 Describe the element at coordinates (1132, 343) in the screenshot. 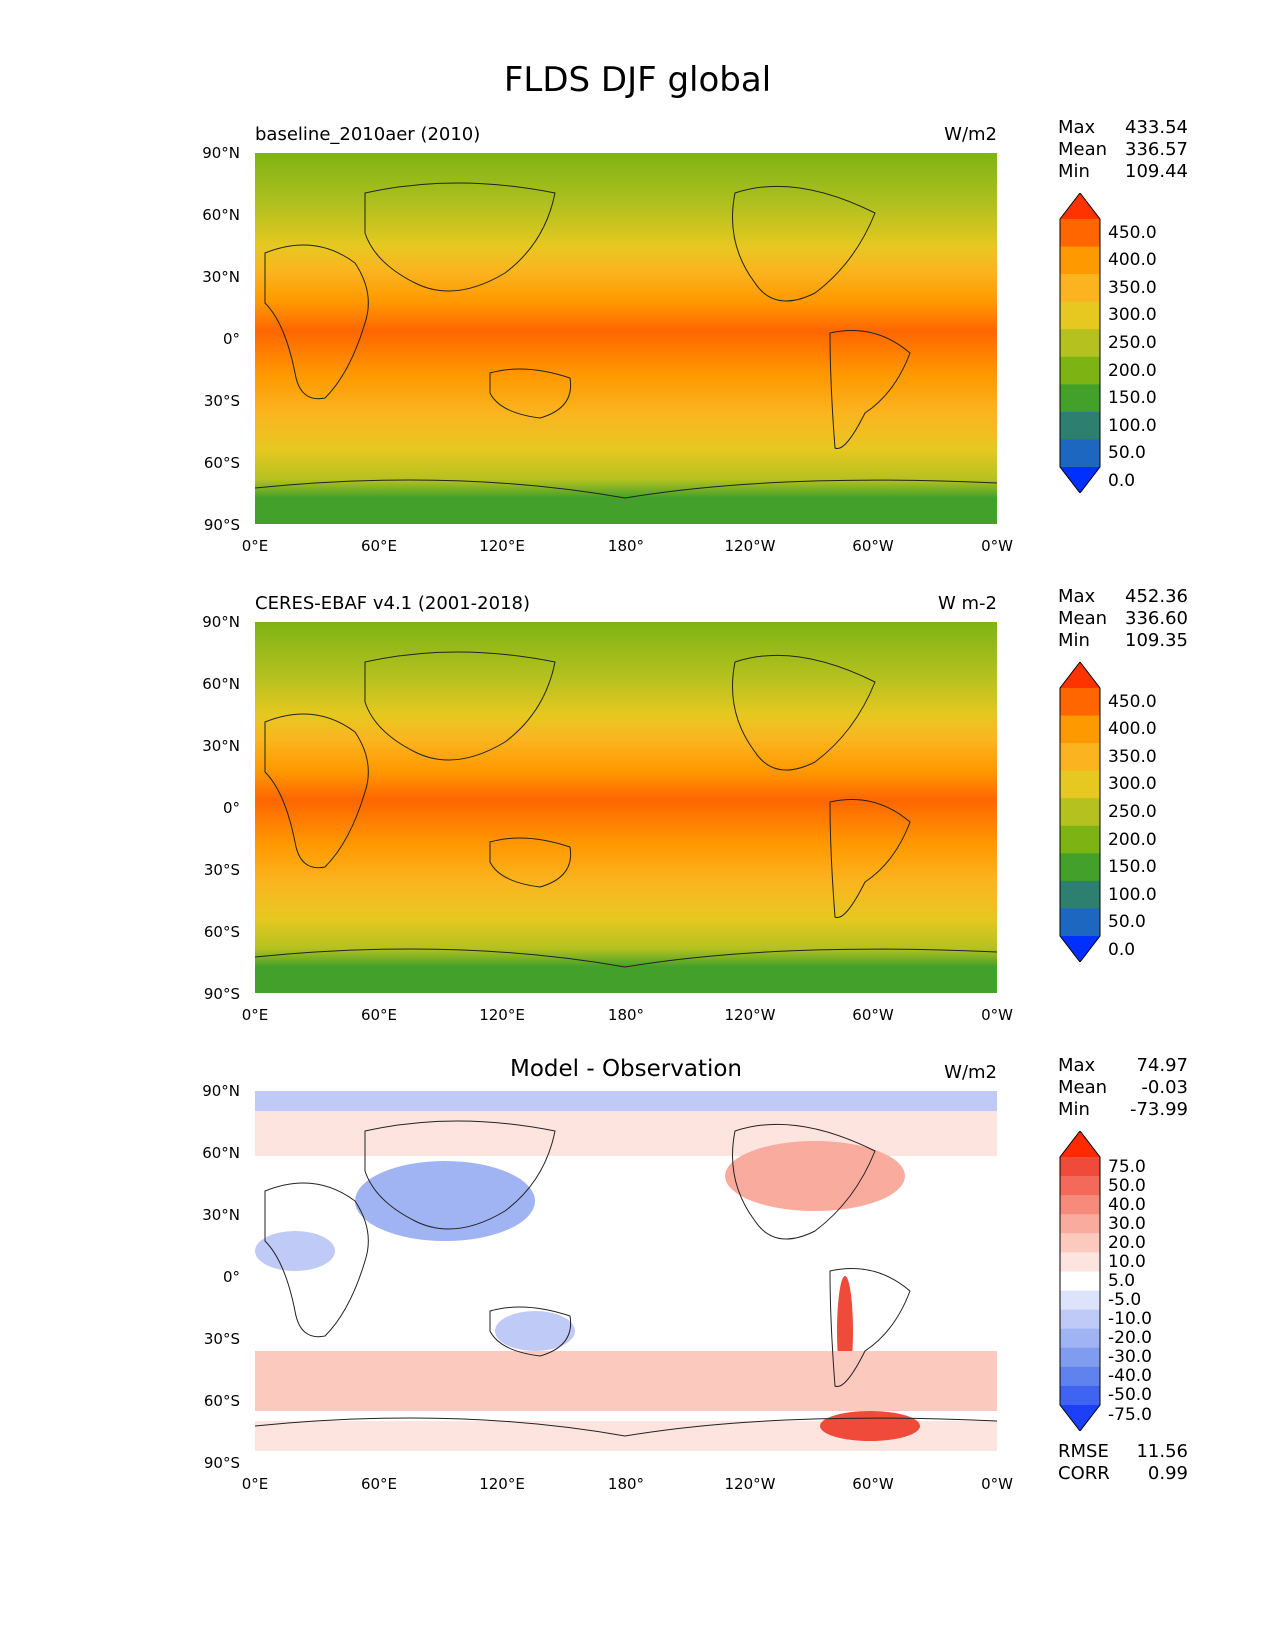

I see `colorbar-tick-label: 250.0` at that location.